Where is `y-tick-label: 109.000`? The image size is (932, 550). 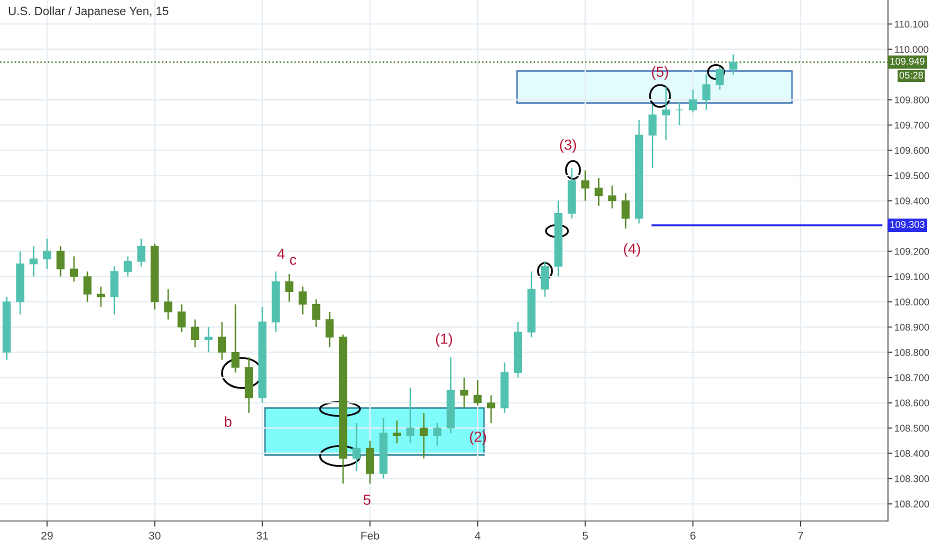
y-tick-label: 109.000 is located at coordinates (912, 302).